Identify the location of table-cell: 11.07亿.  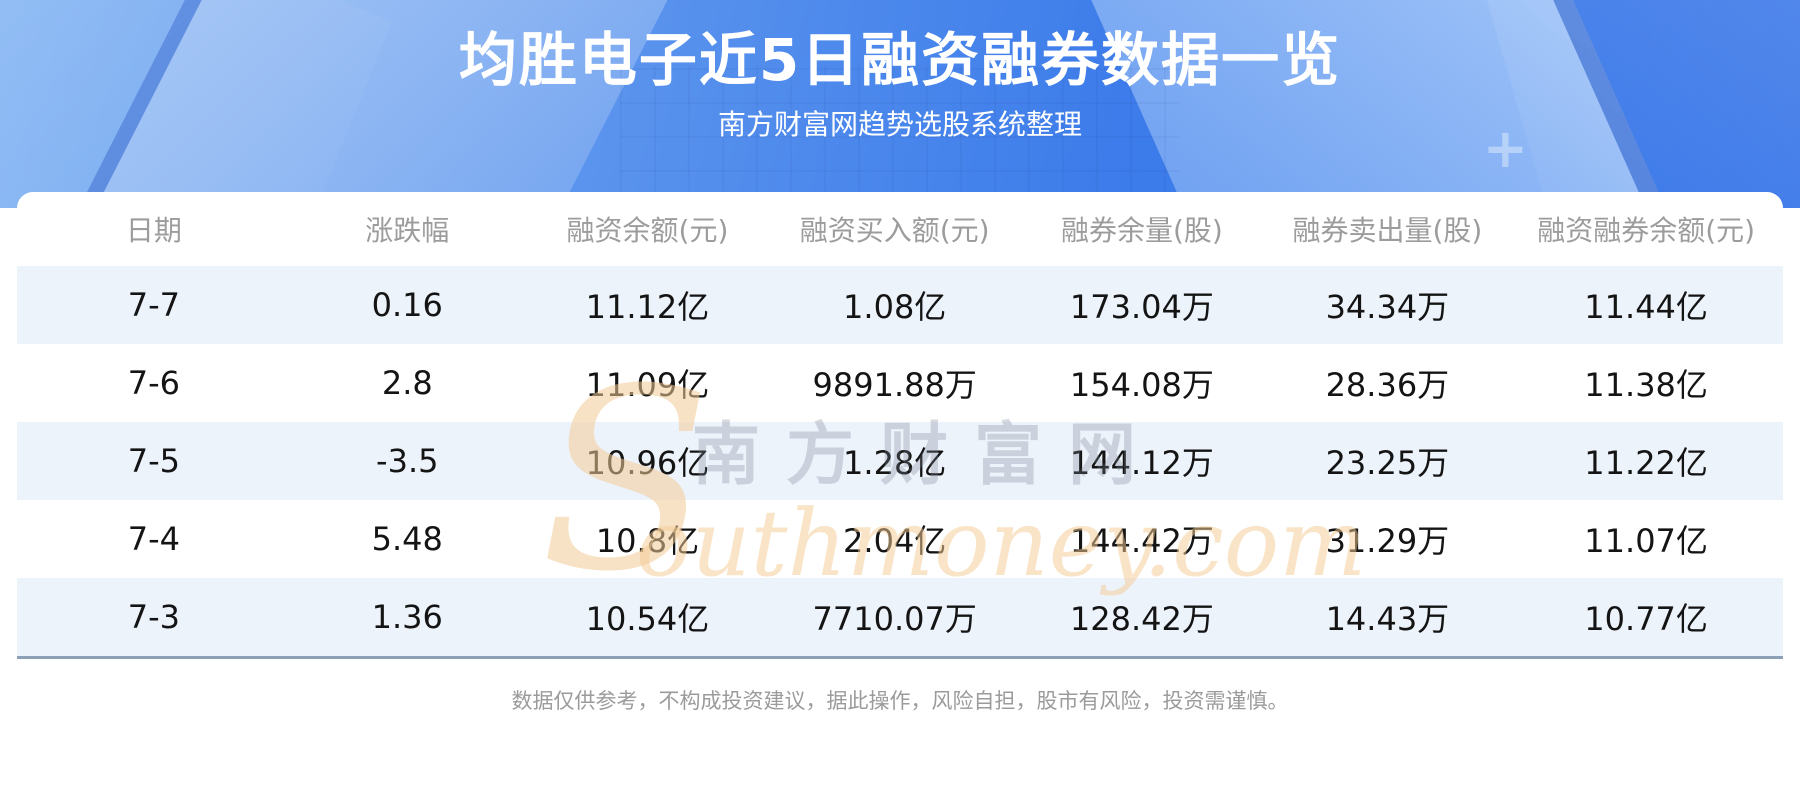
(1646, 541).